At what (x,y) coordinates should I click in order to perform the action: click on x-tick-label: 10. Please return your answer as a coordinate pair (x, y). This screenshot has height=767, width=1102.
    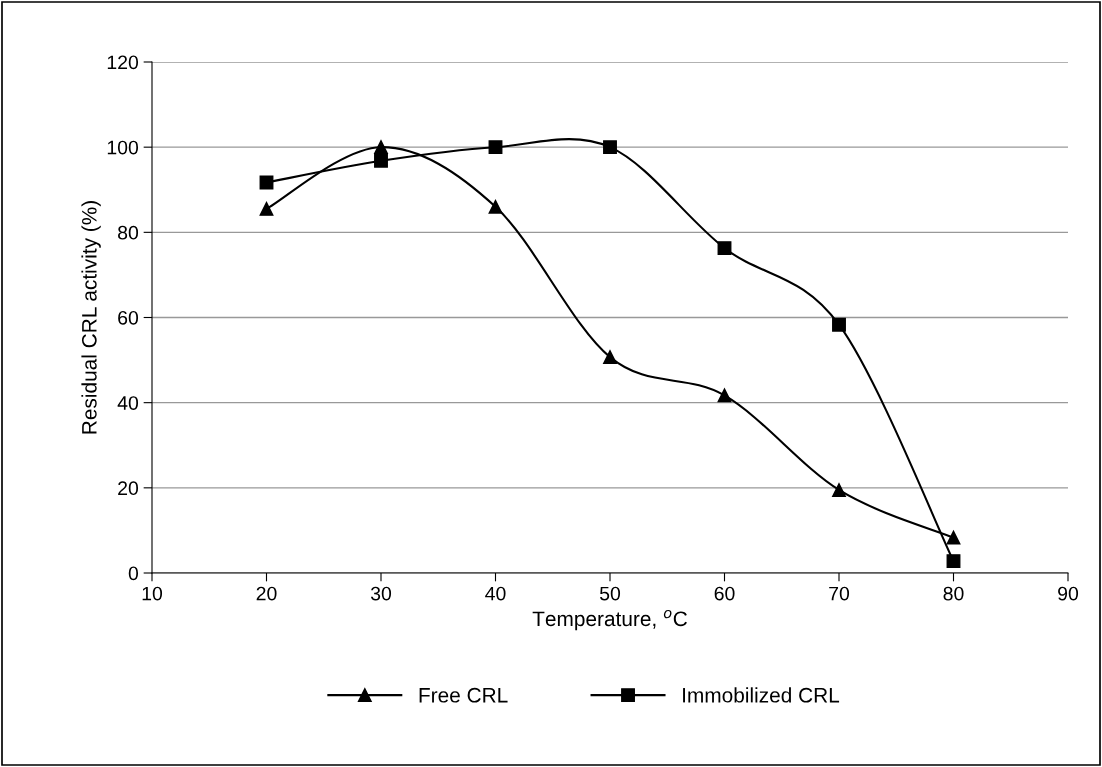
    Looking at the image, I should click on (152, 593).